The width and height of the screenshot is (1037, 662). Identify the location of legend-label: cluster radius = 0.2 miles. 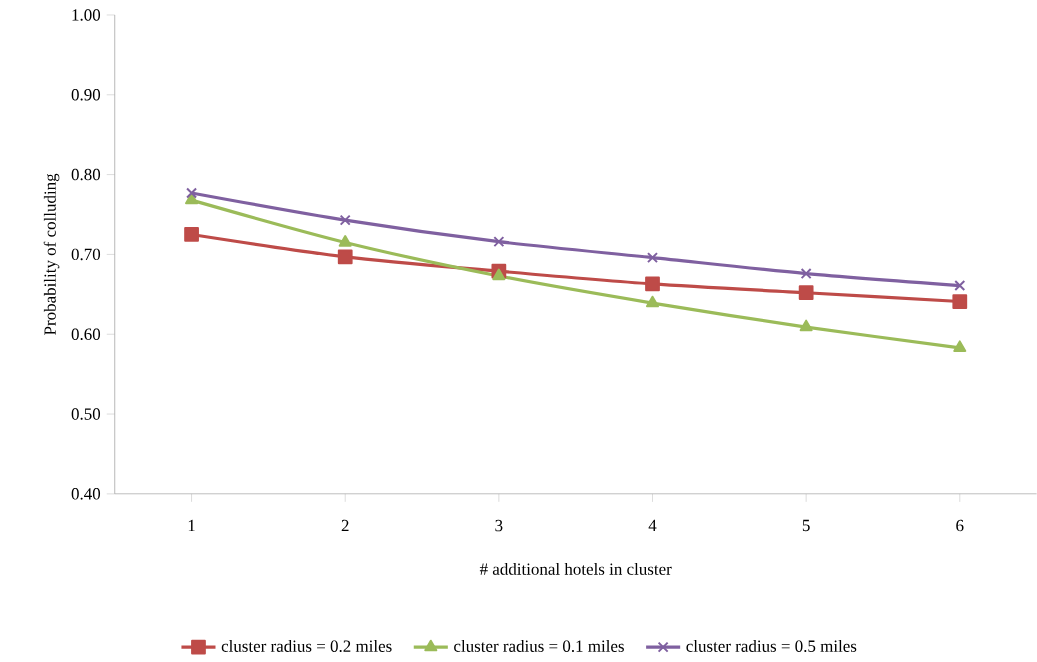
(306, 645).